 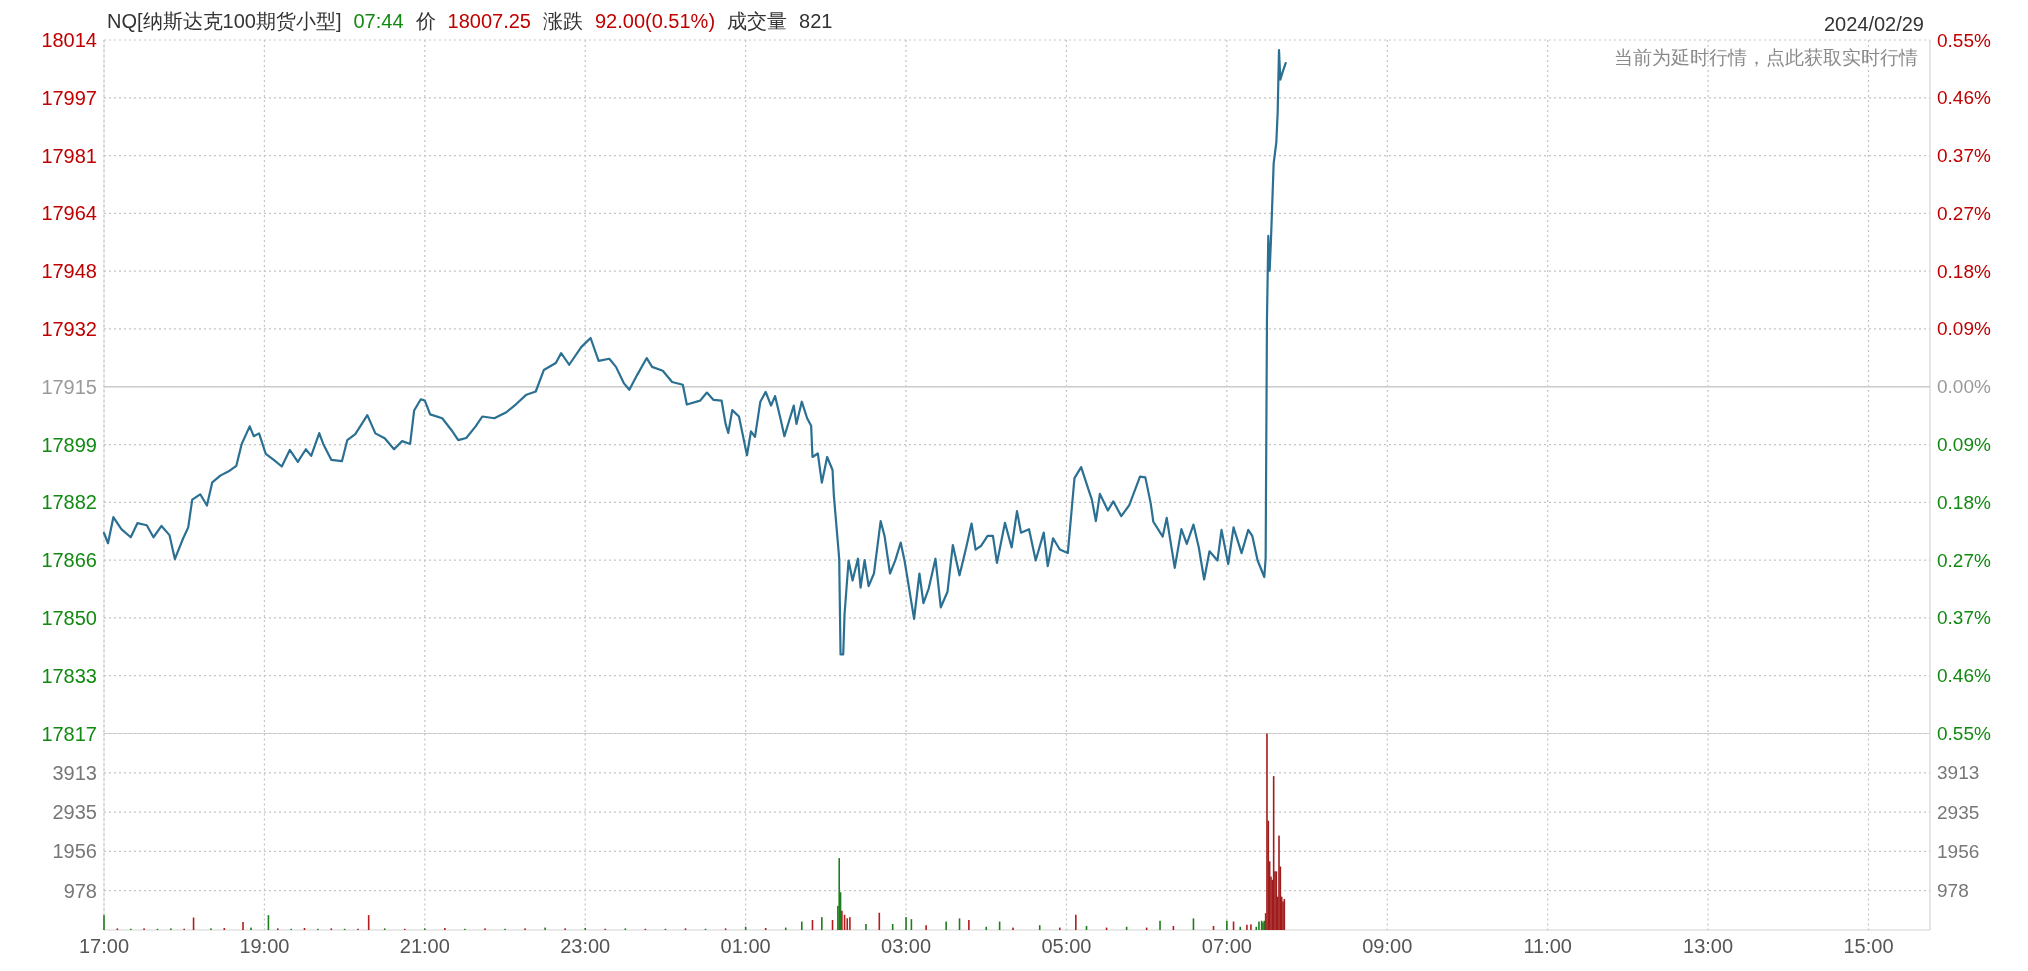 I want to click on y2-tick-label: 1956, so click(x=1958, y=851).